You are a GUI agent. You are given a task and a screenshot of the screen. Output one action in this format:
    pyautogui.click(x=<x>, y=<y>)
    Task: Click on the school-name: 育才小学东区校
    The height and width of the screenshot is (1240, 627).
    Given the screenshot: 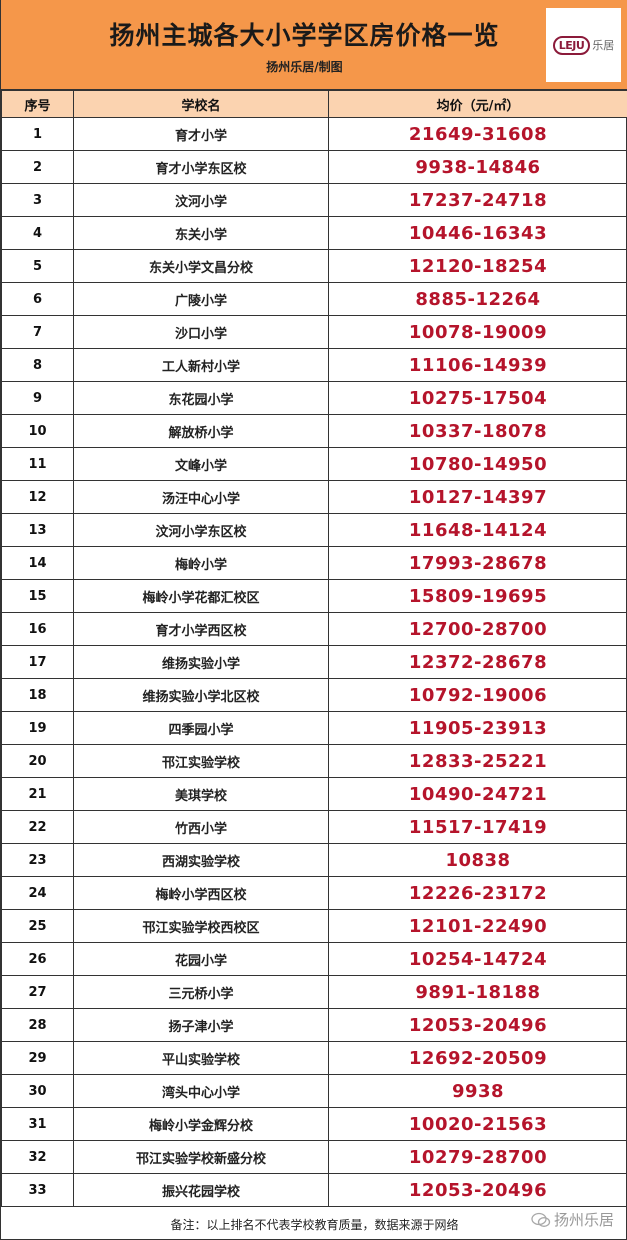 What is the action you would take?
    pyautogui.click(x=201, y=167)
    